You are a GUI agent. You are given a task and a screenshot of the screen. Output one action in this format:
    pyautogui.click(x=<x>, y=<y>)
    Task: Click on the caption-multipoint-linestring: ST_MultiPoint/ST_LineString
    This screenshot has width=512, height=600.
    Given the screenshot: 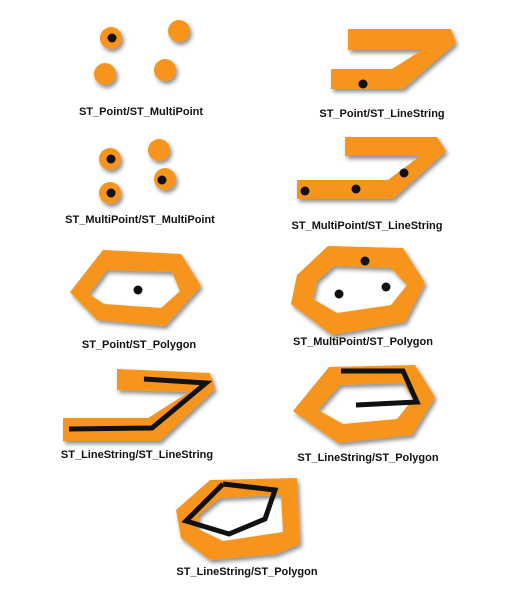 What is the action you would take?
    pyautogui.click(x=367, y=226)
    